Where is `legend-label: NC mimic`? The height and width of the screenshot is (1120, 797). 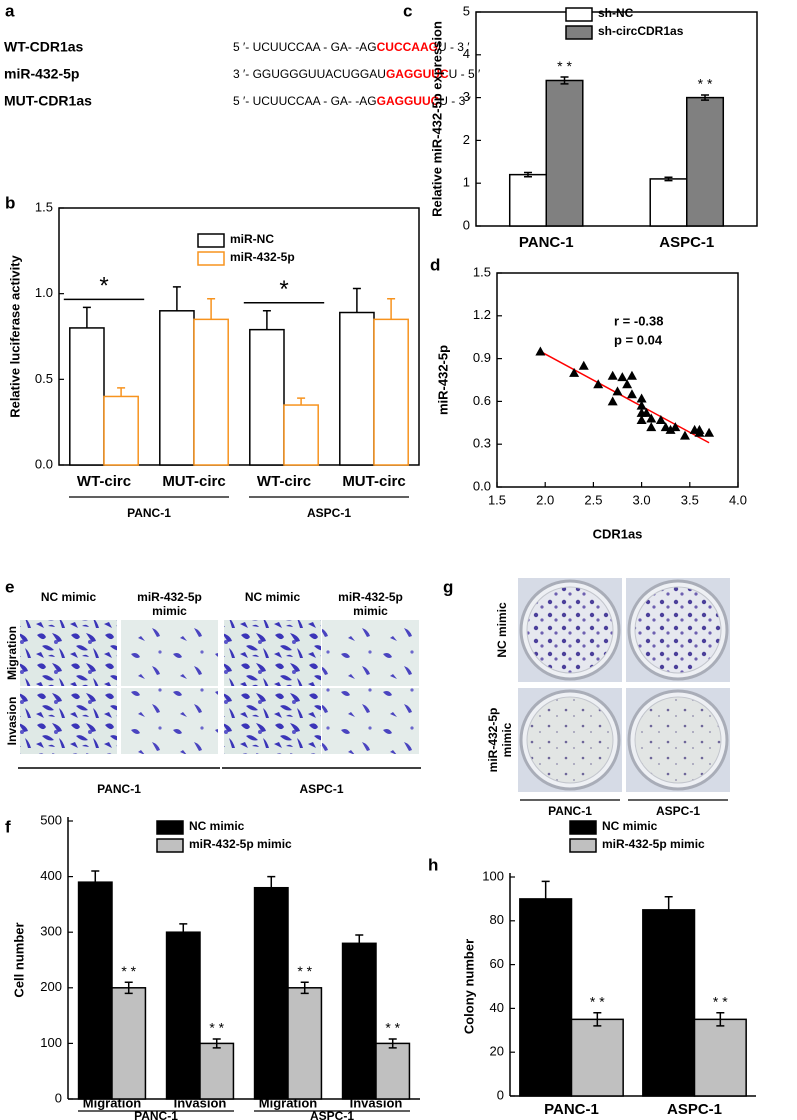 legend-label: NC mimic is located at coordinates (630, 826).